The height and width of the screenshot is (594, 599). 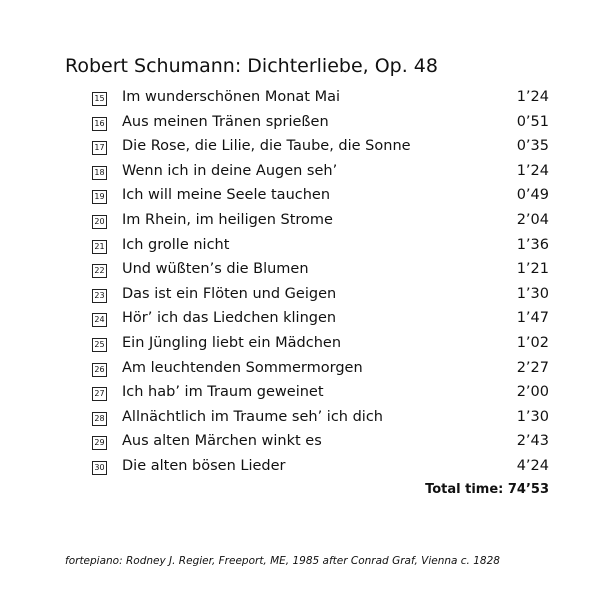 What do you see at coordinates (99, 320) in the screenshot?
I see `track-number: 24` at bounding box center [99, 320].